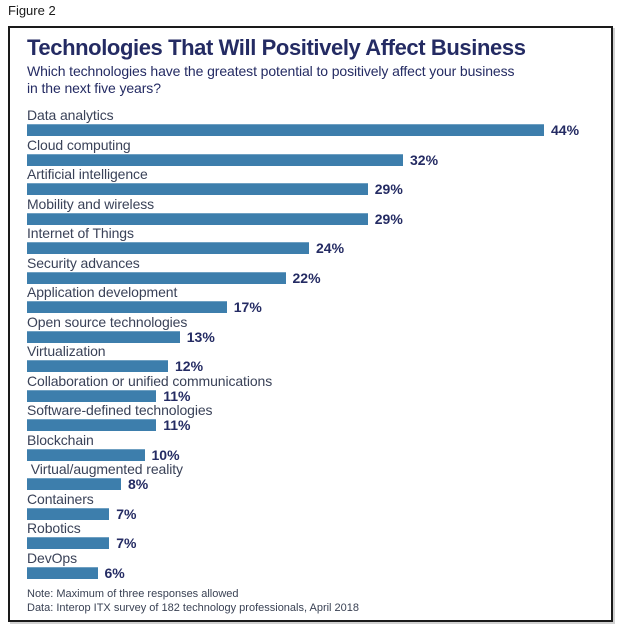 The width and height of the screenshot is (621, 631). I want to click on bar-category-label: Data analytics, so click(70, 115).